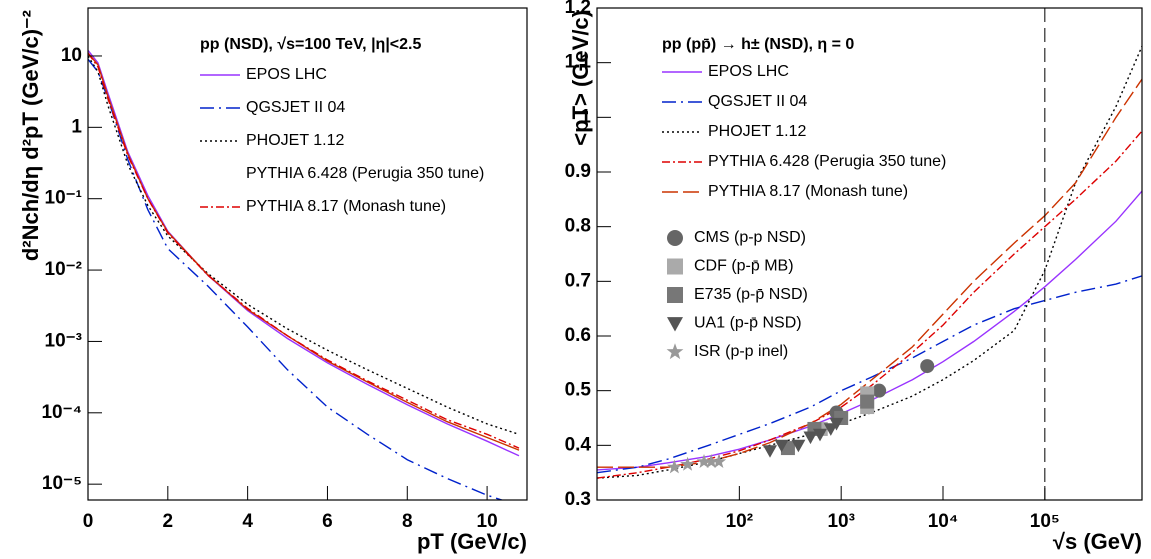  What do you see at coordinates (578, 335) in the screenshot?
I see `y-tick-label: 0.6` at bounding box center [578, 335].